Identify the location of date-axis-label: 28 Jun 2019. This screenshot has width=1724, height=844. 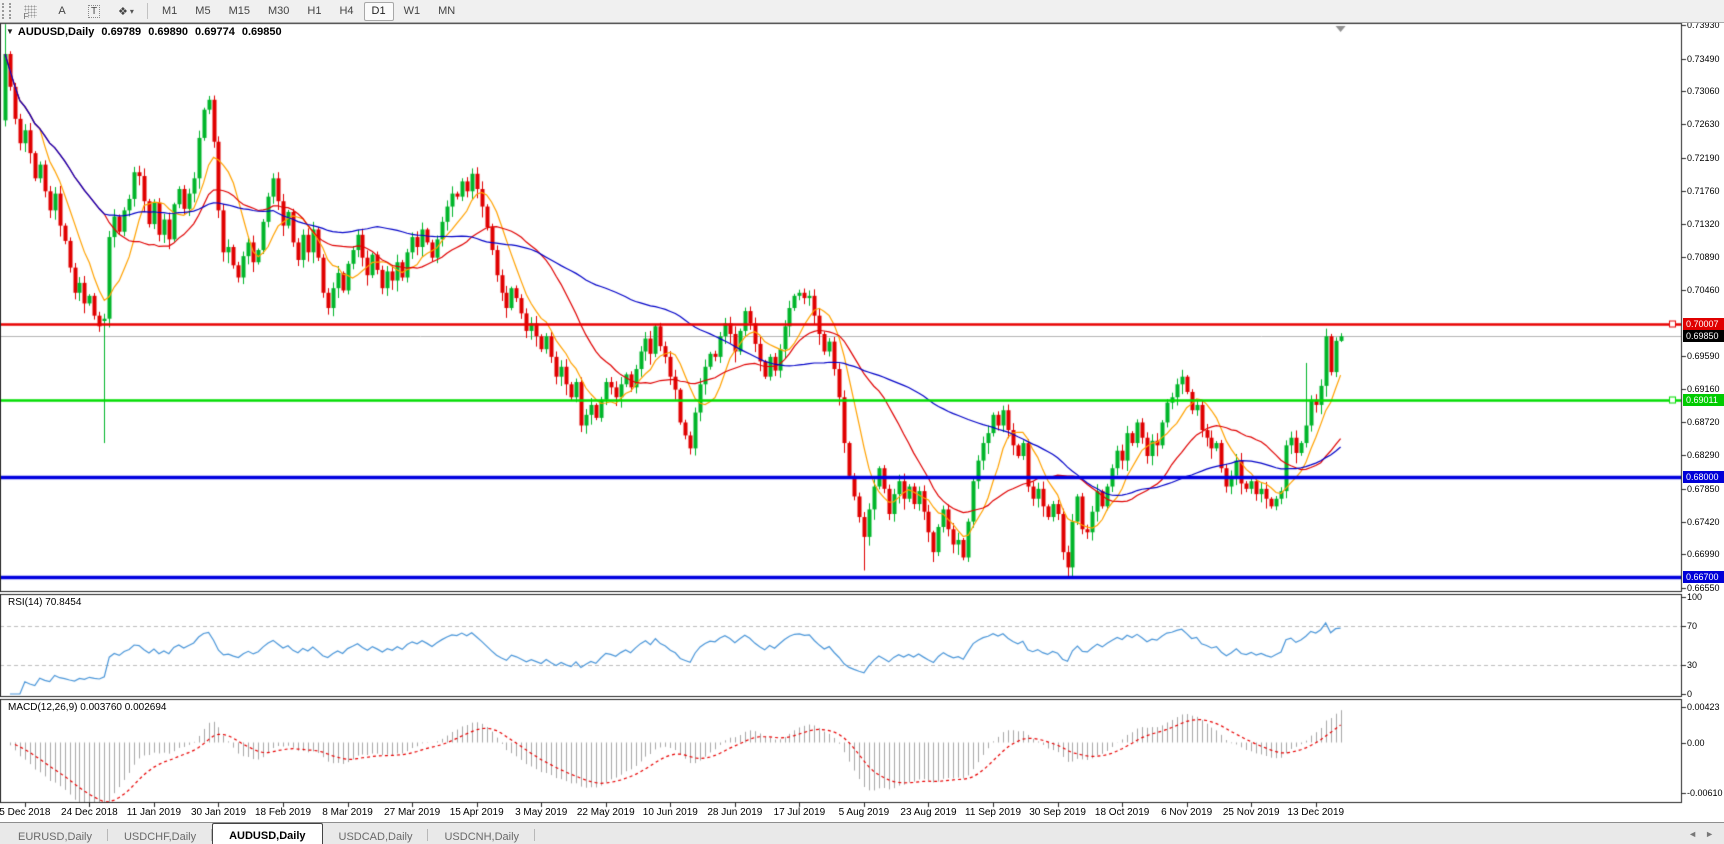
(735, 812).